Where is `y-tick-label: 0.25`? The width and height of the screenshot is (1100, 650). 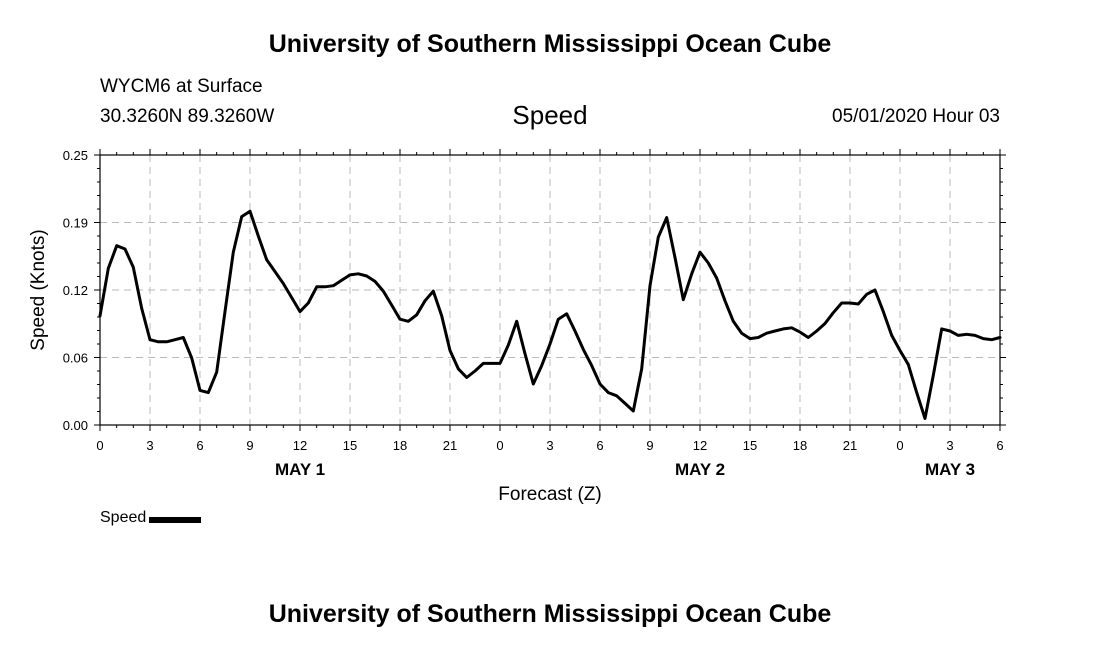 y-tick-label: 0.25 is located at coordinates (75, 155).